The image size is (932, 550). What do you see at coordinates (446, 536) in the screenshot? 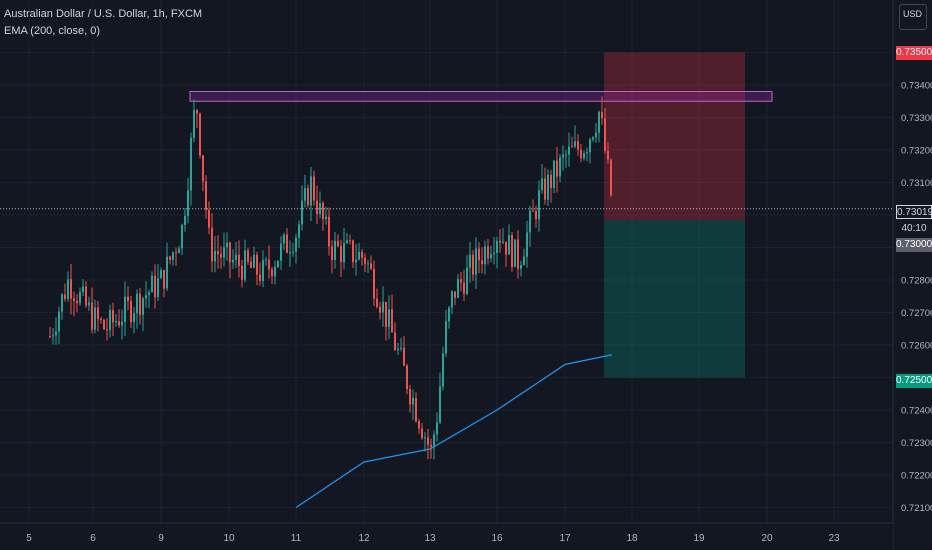
I see `time-axis-panel` at bounding box center [446, 536].